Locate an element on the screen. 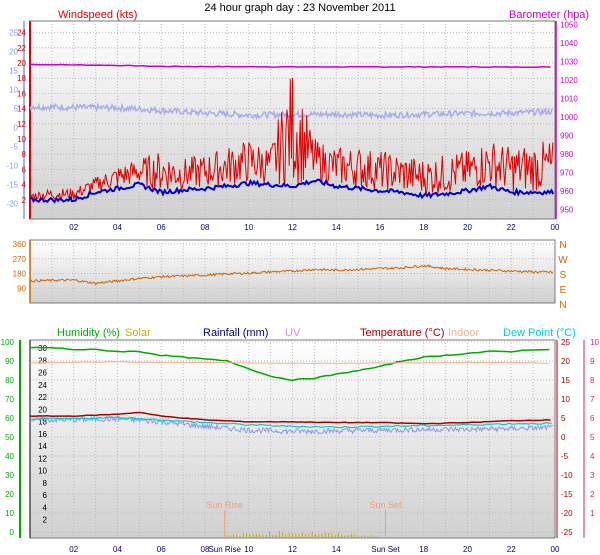 The image size is (600, 555). rain-tick-label: 2 is located at coordinates (45, 520).